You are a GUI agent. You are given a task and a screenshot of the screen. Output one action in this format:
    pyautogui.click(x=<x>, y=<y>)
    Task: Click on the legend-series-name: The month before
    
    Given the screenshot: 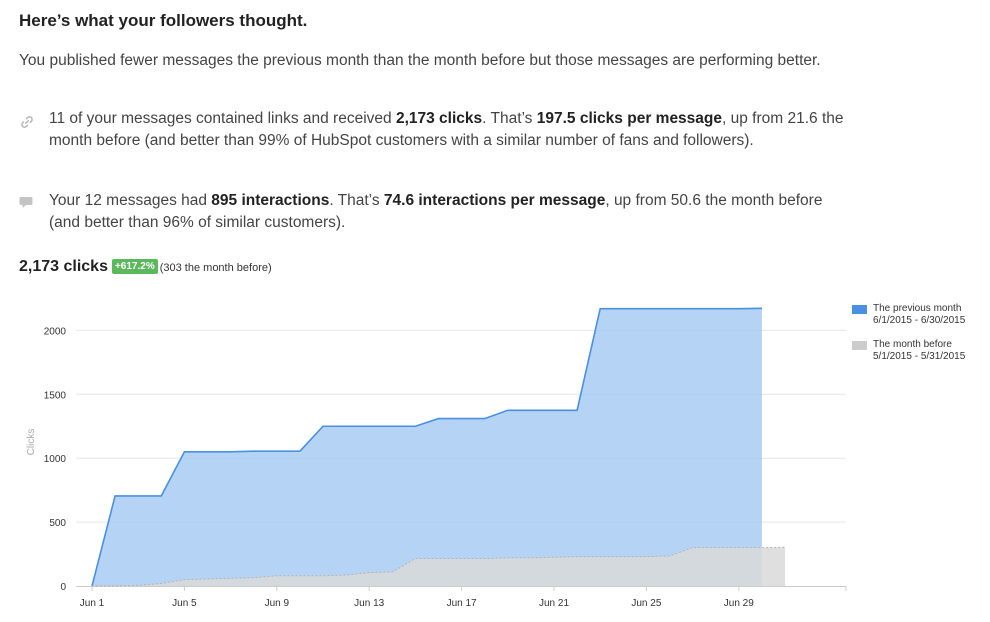 What is the action you would take?
    pyautogui.click(x=912, y=344)
    